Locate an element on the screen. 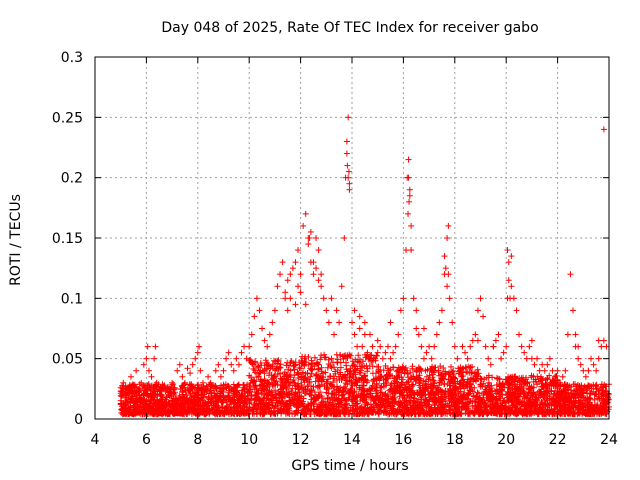 The height and width of the screenshot is (480, 640). x-tick-label: 16 is located at coordinates (403, 440).